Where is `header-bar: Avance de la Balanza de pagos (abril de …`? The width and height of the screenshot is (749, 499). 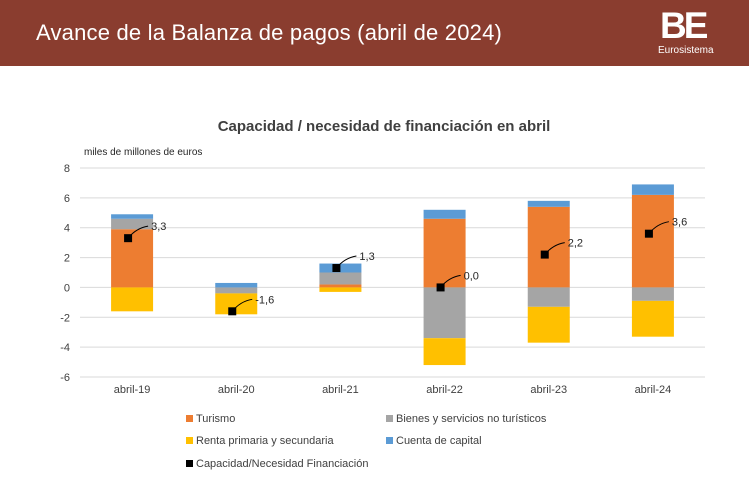
header-bar: Avance de la Balanza de pagos (abril de … is located at coordinates (374, 33).